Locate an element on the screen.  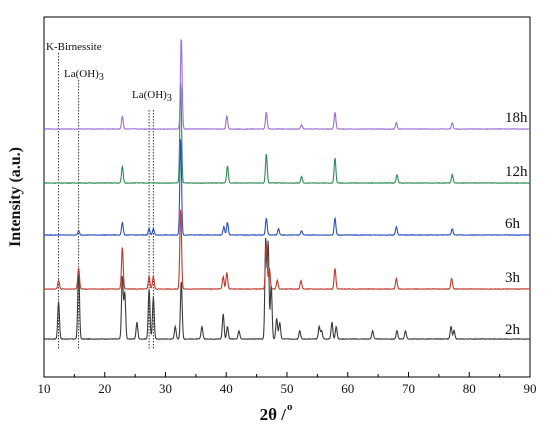
reference-lines is located at coordinates (106, 201).